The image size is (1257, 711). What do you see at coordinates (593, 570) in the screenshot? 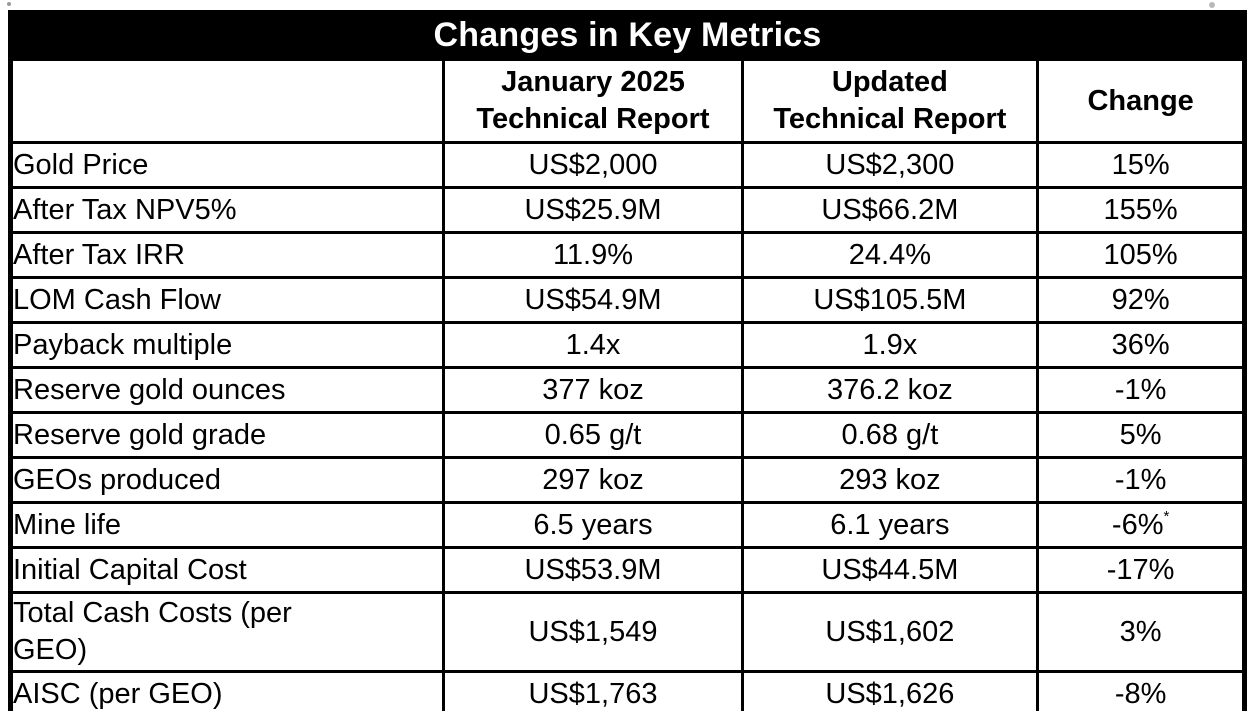
I see `jan-2025-value-cell: US$53.9M` at bounding box center [593, 570].